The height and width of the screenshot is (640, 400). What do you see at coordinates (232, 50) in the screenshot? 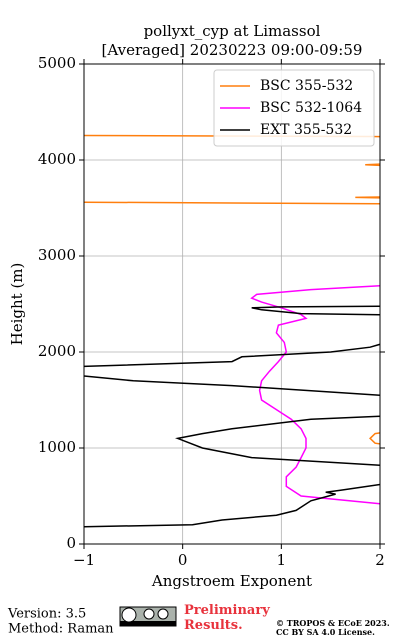
I see `chart-subtitle: [Averaged] 20230223 09:00-09:59` at bounding box center [232, 50].